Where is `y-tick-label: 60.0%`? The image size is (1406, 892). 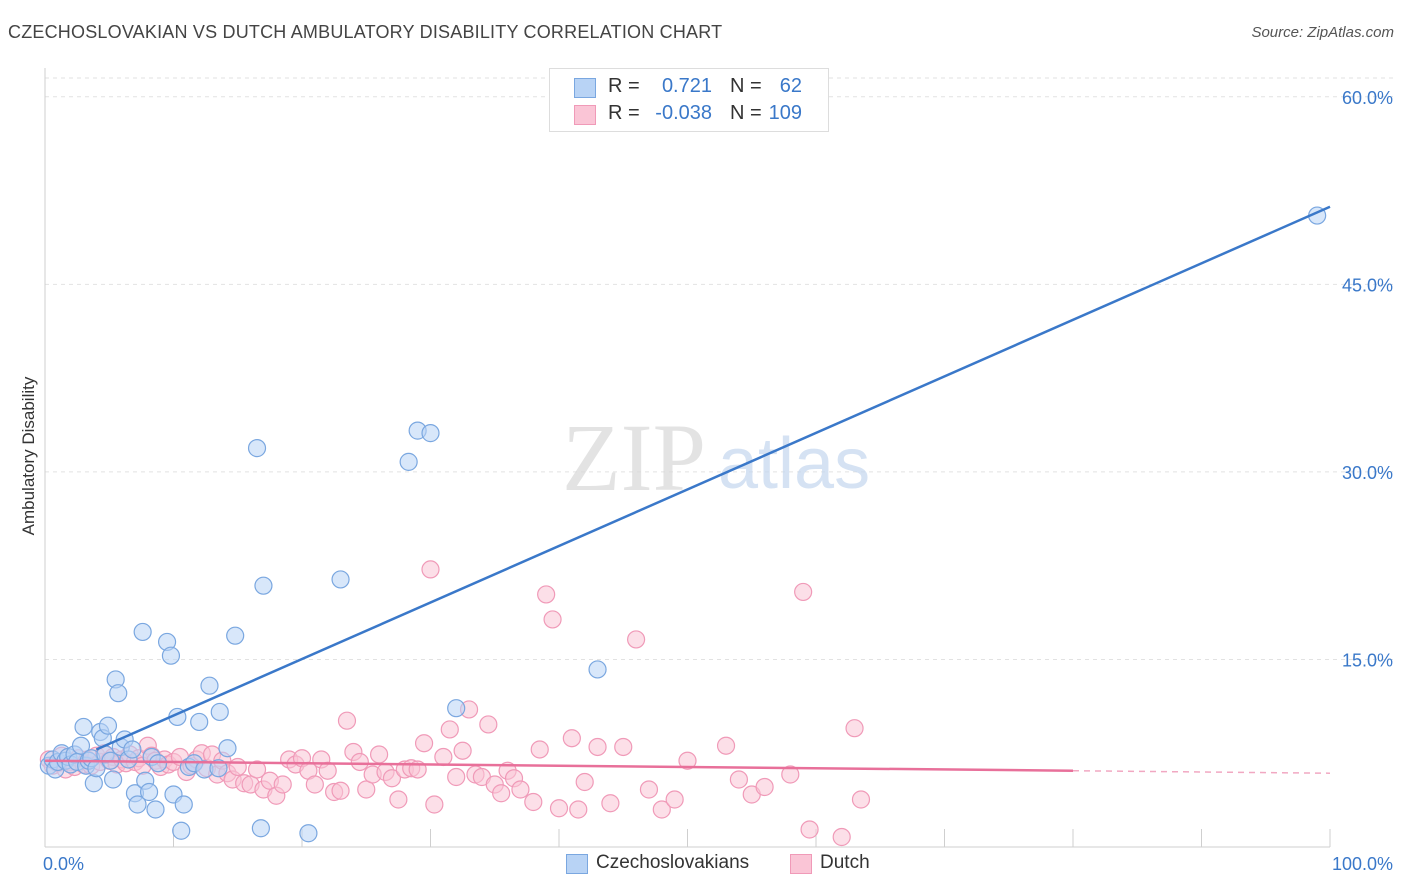 y-tick-label: 60.0% is located at coordinates (1367, 98).